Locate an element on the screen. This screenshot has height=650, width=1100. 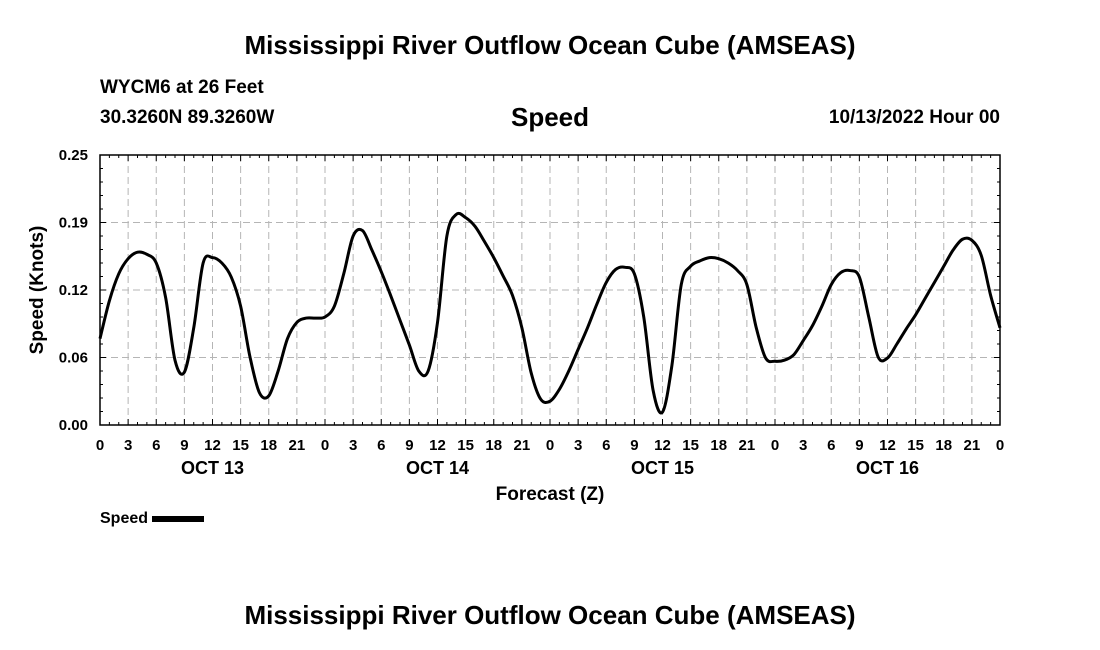
y-axis-label: Speed (Knots) is located at coordinates (37, 290).